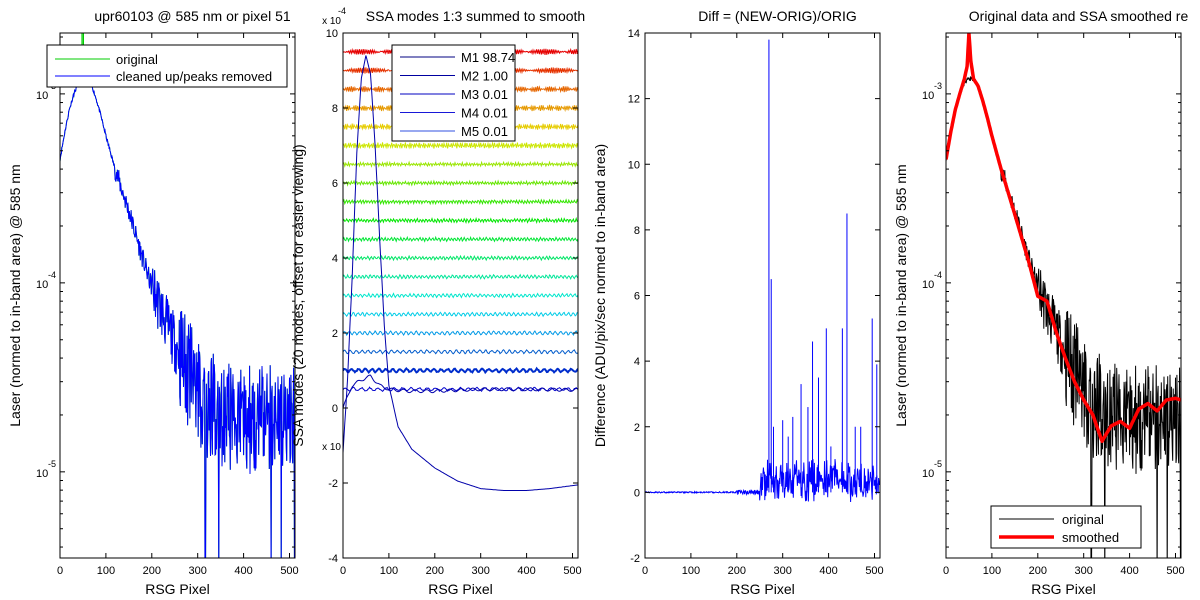 The width and height of the screenshot is (1200, 600). I want to click on mode-2-curve, so click(460, 391).